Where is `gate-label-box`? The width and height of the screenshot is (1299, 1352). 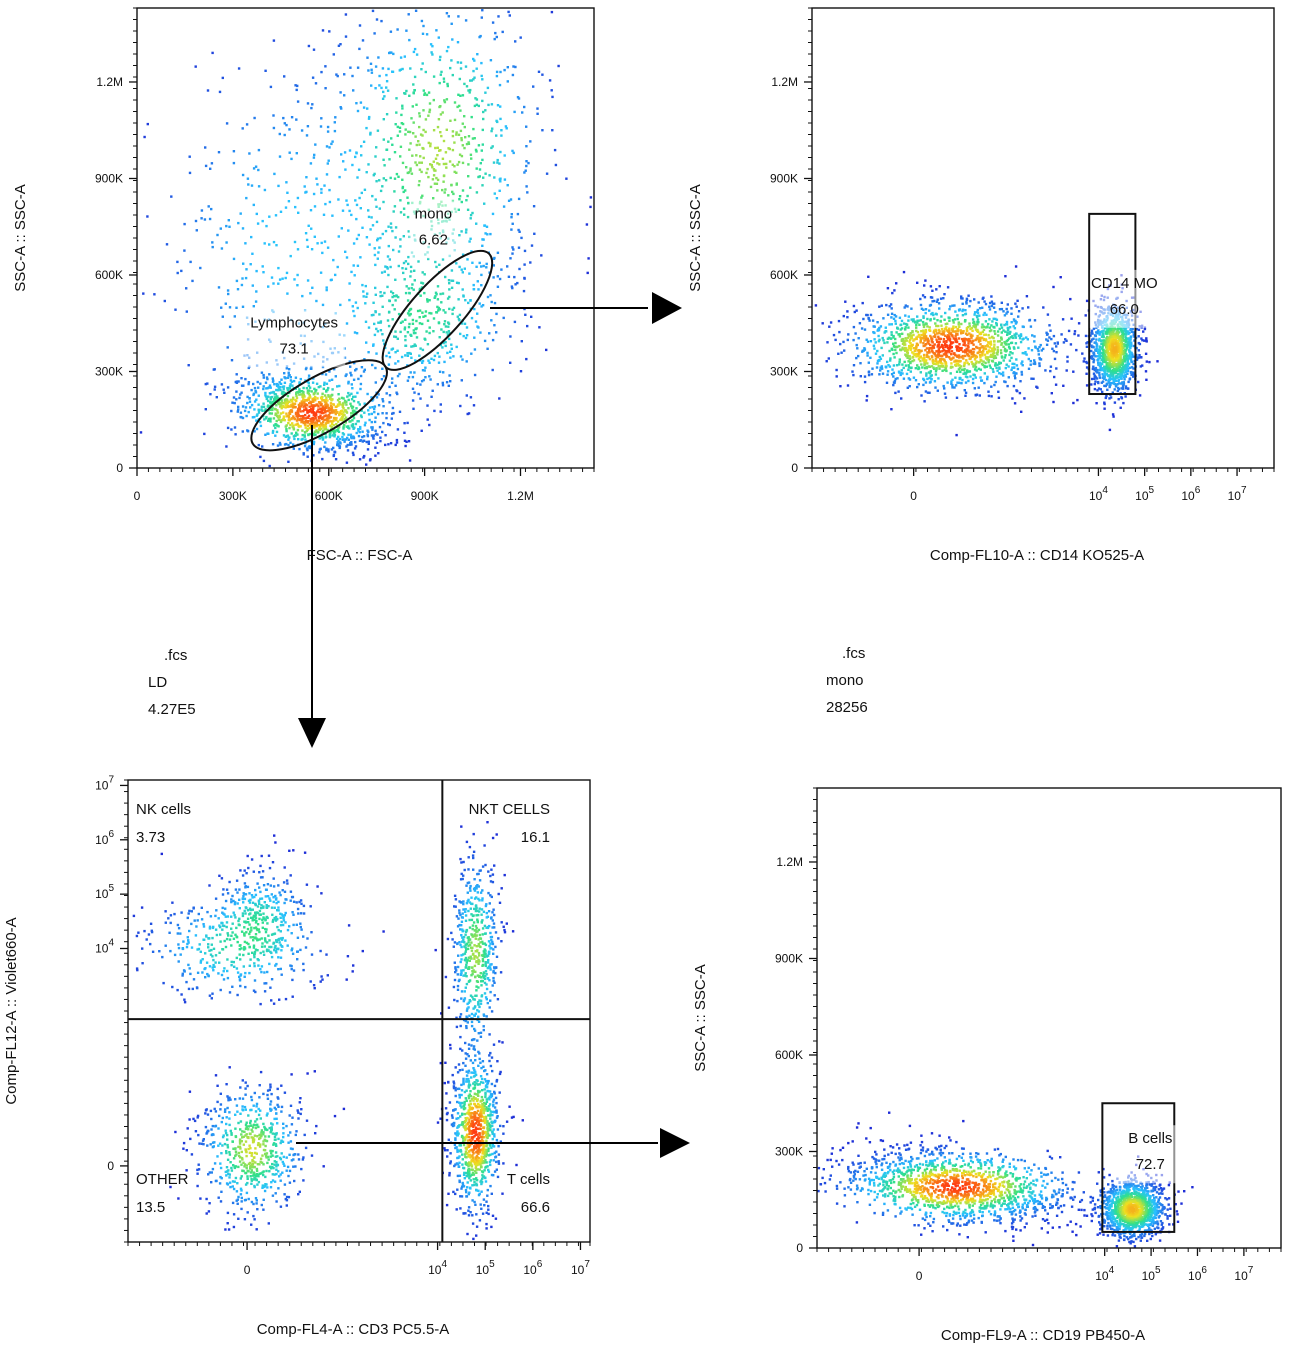
gate-label-box is located at coordinates (433, 229).